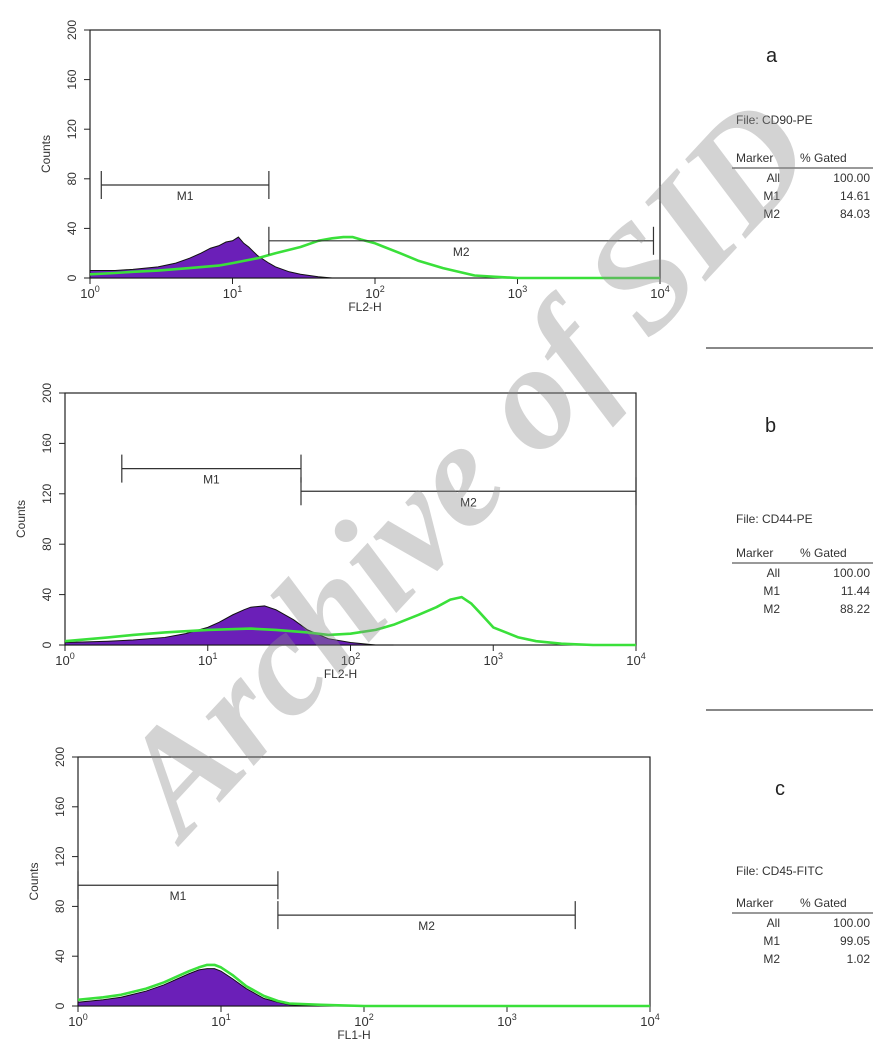 Image resolution: width=873 pixels, height=1060 pixels. What do you see at coordinates (353, 1035) in the screenshot?
I see `x-axis-label: FL1-H` at bounding box center [353, 1035].